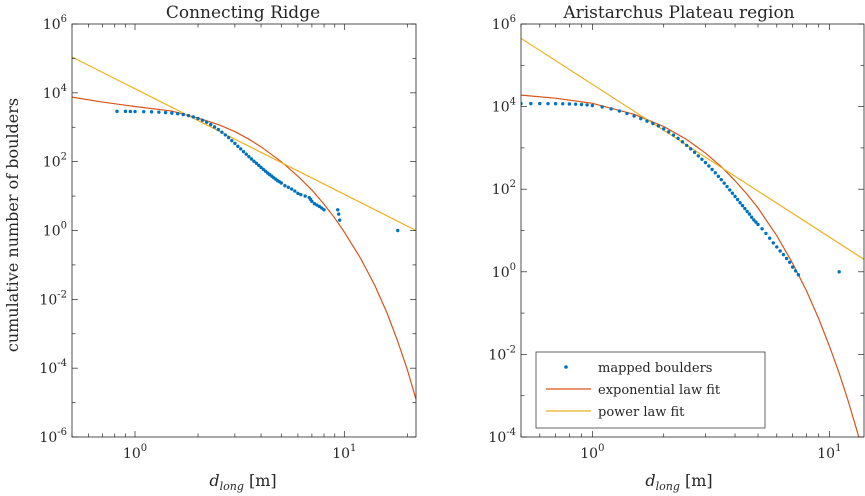 The image size is (865, 496). What do you see at coordinates (502, 436) in the screenshot?
I see `y-tick-label: 10⁻⁴` at bounding box center [502, 436].